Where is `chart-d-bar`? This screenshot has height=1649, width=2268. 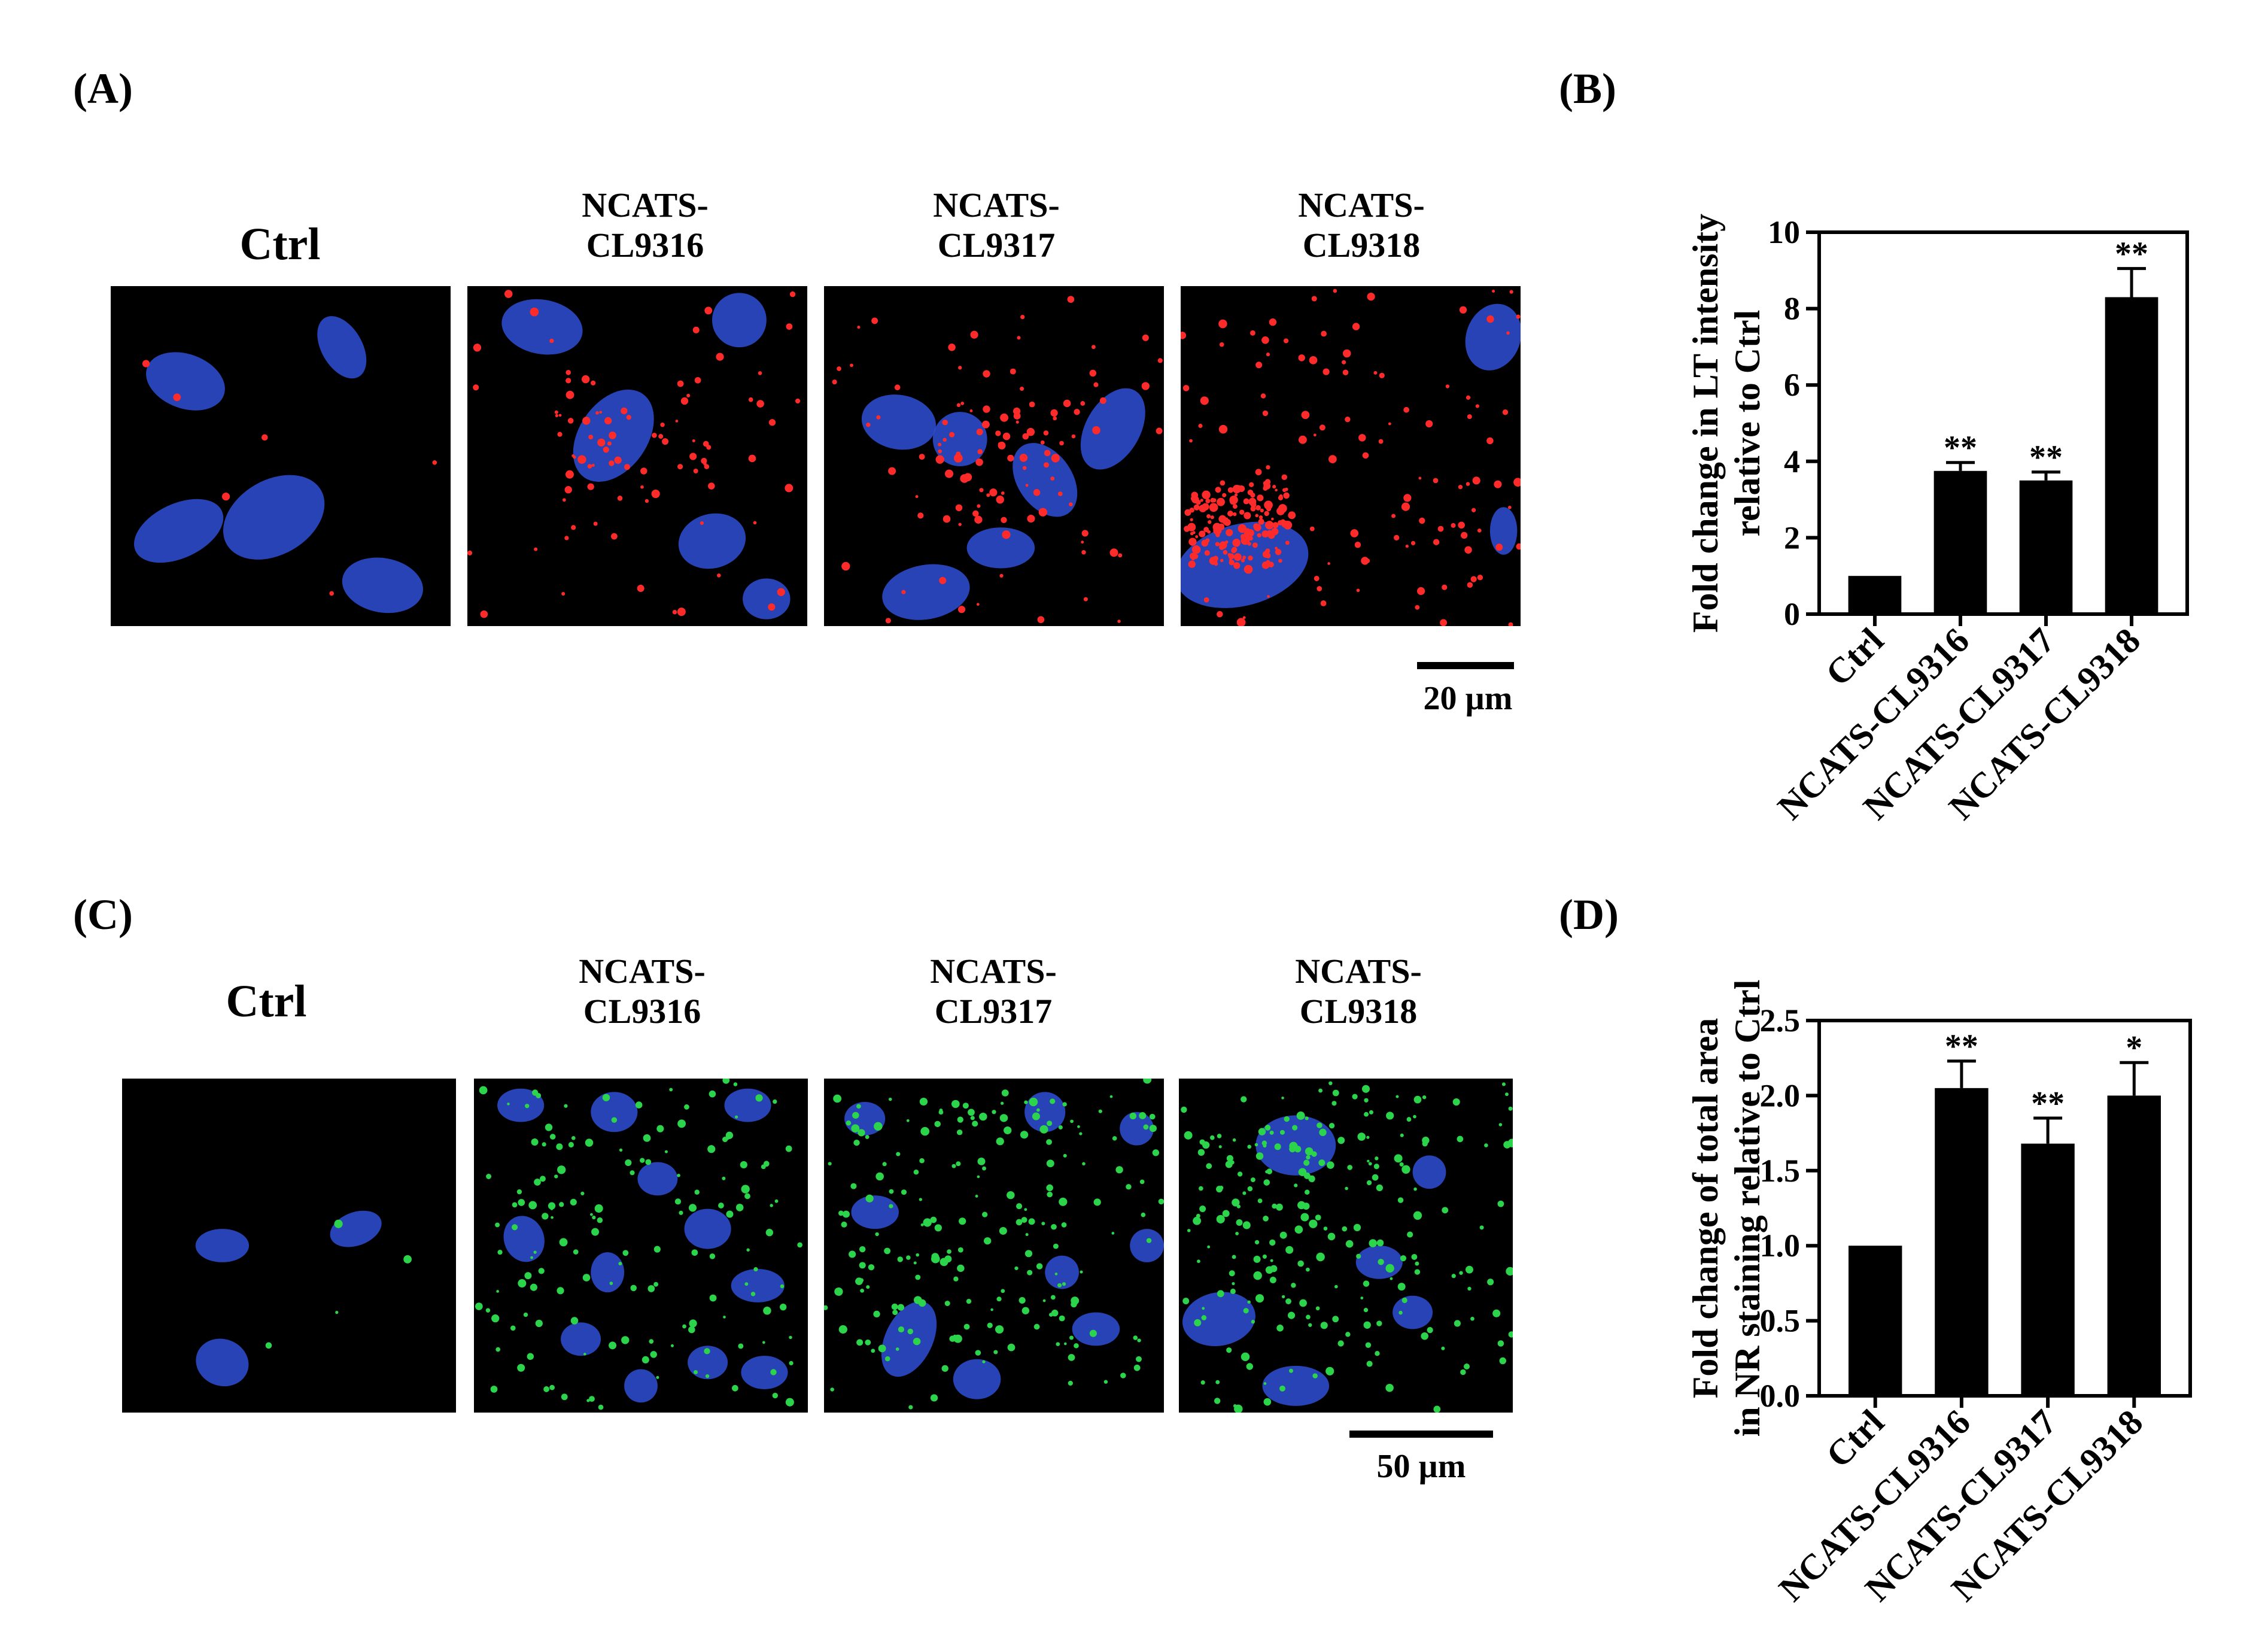
chart-d-bar is located at coordinates (2048, 1269).